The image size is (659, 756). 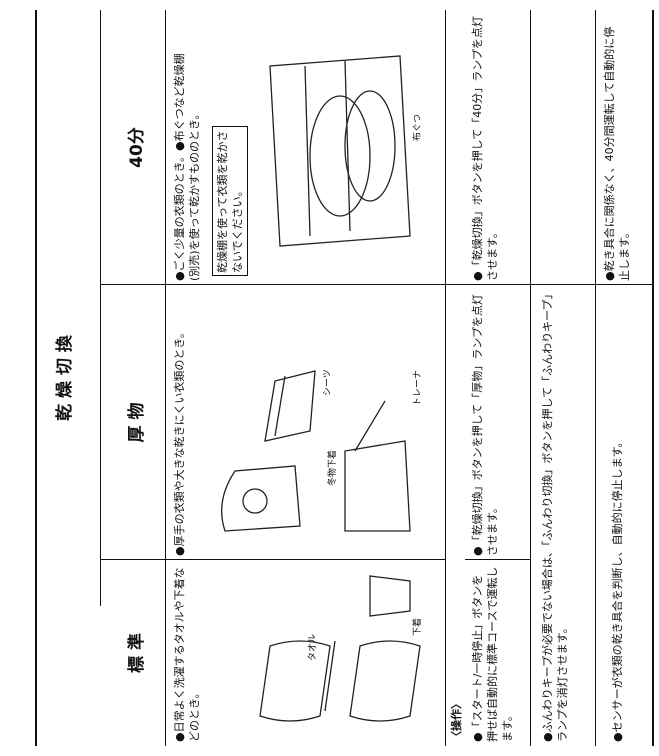 What do you see at coordinates (137, 653) in the screenshot?
I see `column-name: 標 準` at bounding box center [137, 653].